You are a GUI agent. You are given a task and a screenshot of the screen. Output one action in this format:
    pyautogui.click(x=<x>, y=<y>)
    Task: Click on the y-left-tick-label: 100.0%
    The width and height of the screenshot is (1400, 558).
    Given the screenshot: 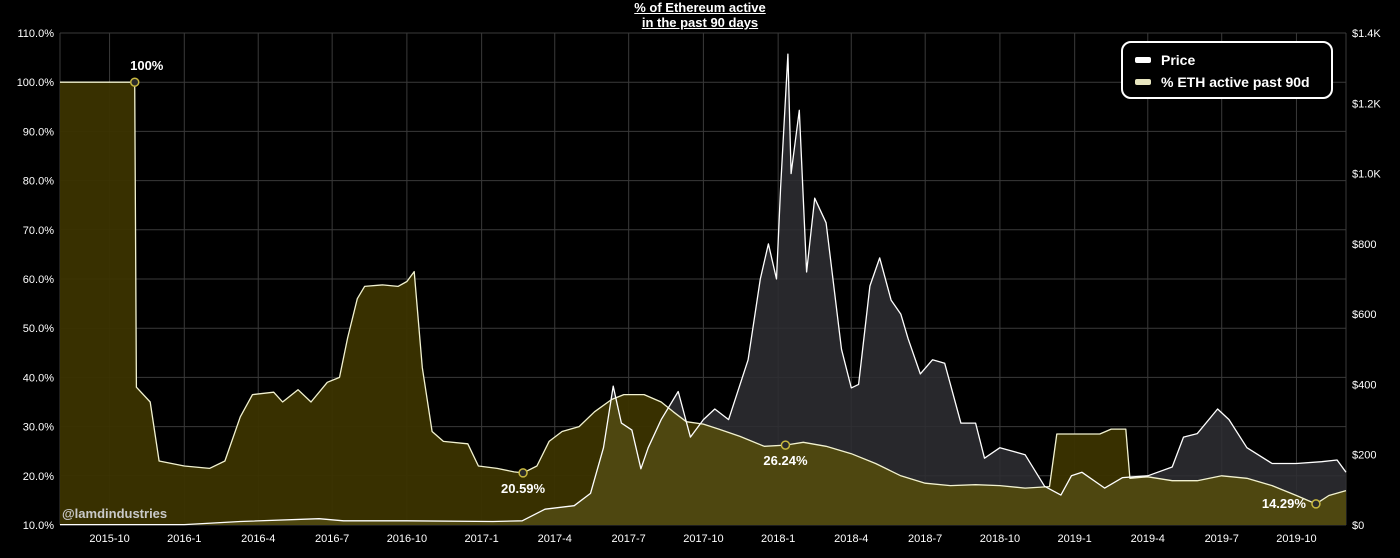 What is the action you would take?
    pyautogui.click(x=36, y=83)
    